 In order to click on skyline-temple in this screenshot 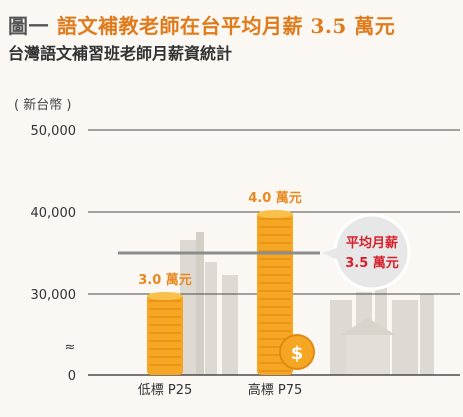, I will do `click(368, 355)`.